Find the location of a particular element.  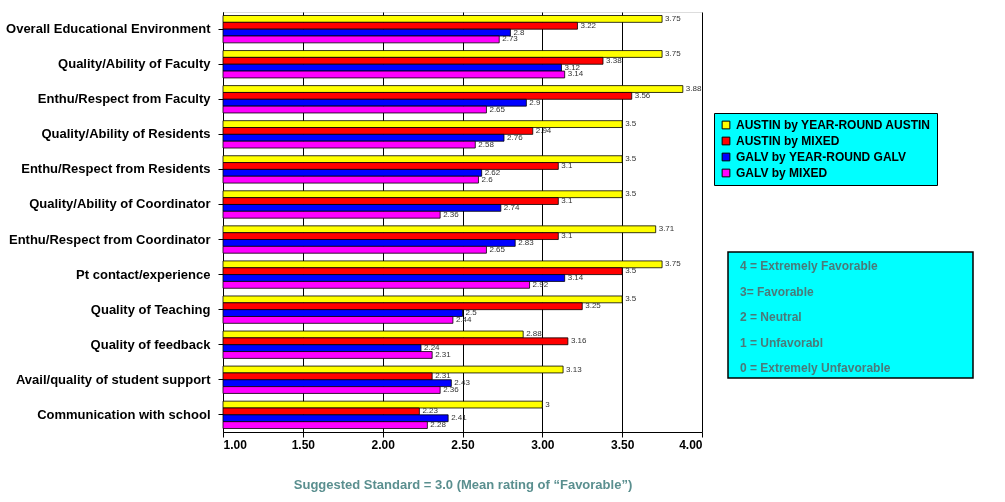

y-tick-label: Enthu/Respect from Coordinator is located at coordinates (109, 239).